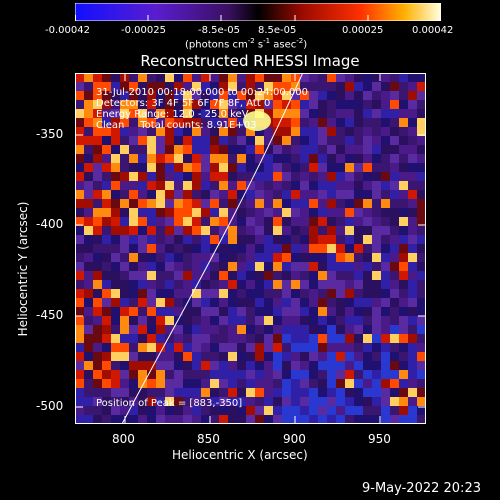 The height and width of the screenshot is (500, 500). Describe the element at coordinates (257, 121) in the screenshot. I see `peak-emission-spot` at that location.